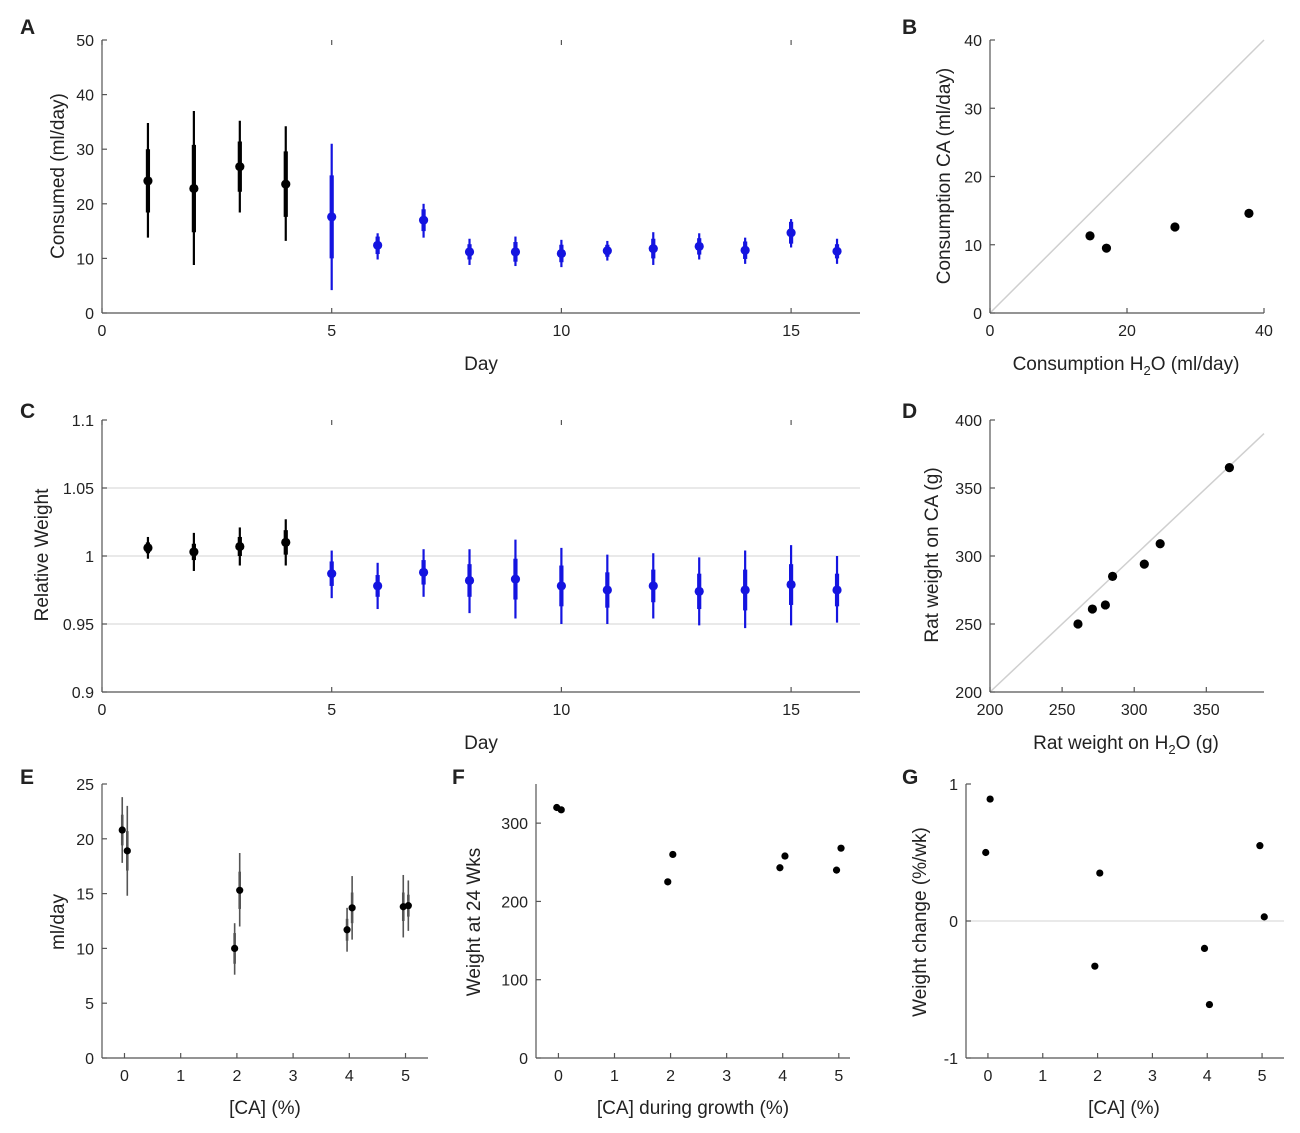 Image resolution: width=1300 pixels, height=1133 pixels. What do you see at coordinates (909, 27) in the screenshot?
I see `panel-label-b: B` at bounding box center [909, 27].